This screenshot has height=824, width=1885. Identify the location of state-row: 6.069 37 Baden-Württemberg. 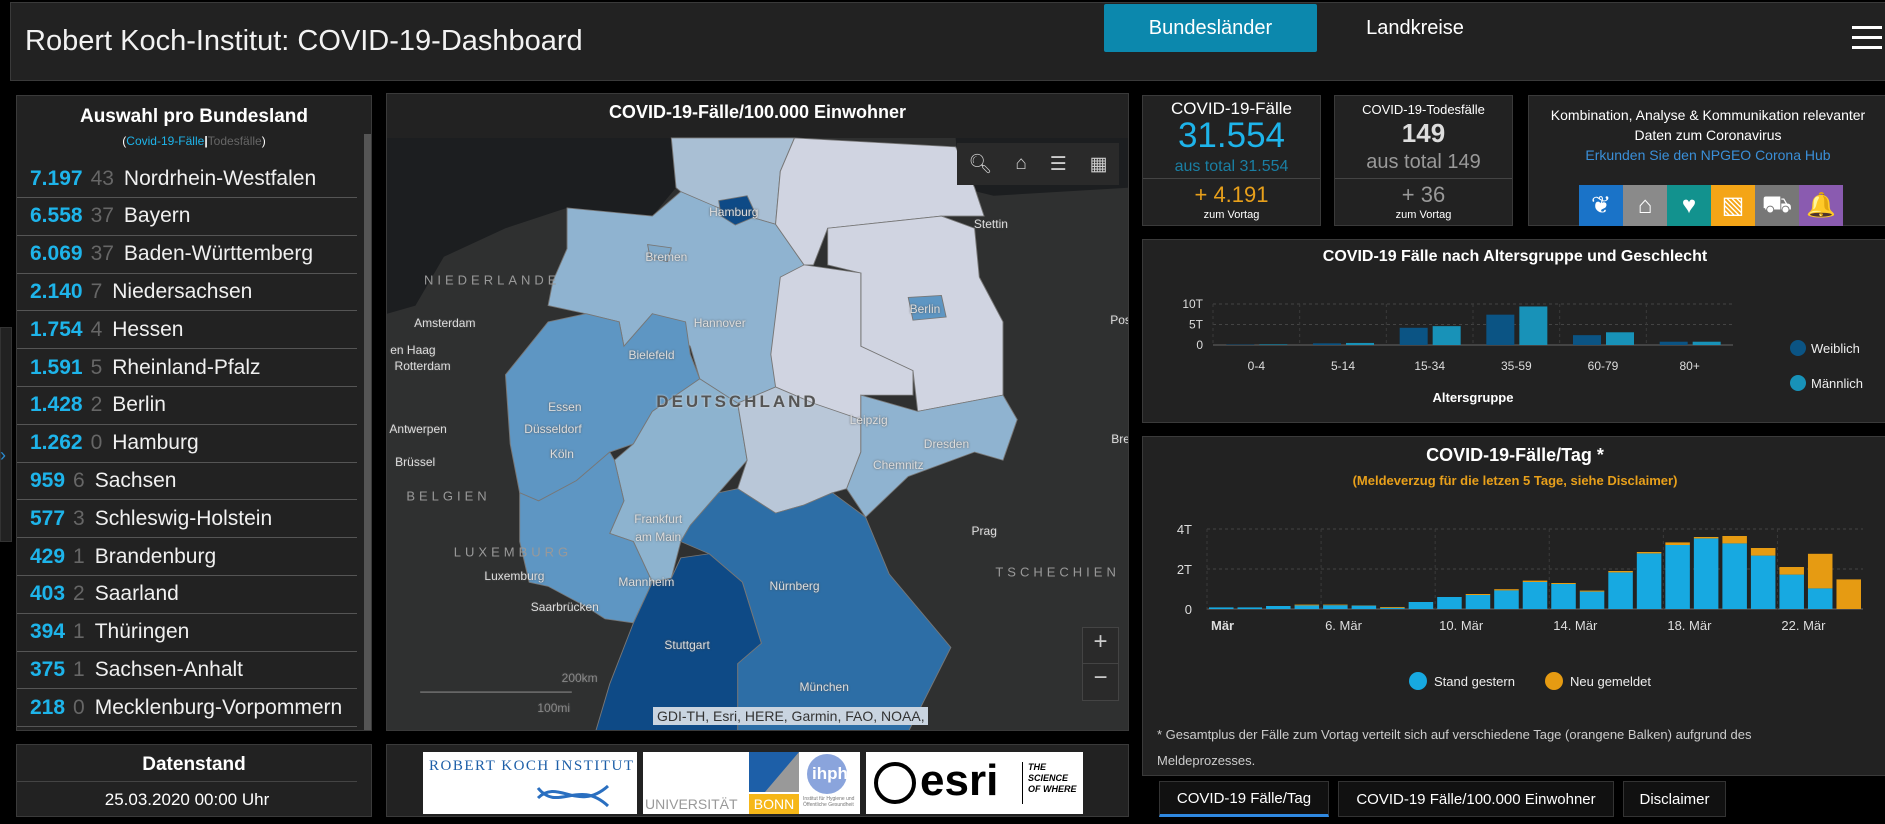
(187, 255).